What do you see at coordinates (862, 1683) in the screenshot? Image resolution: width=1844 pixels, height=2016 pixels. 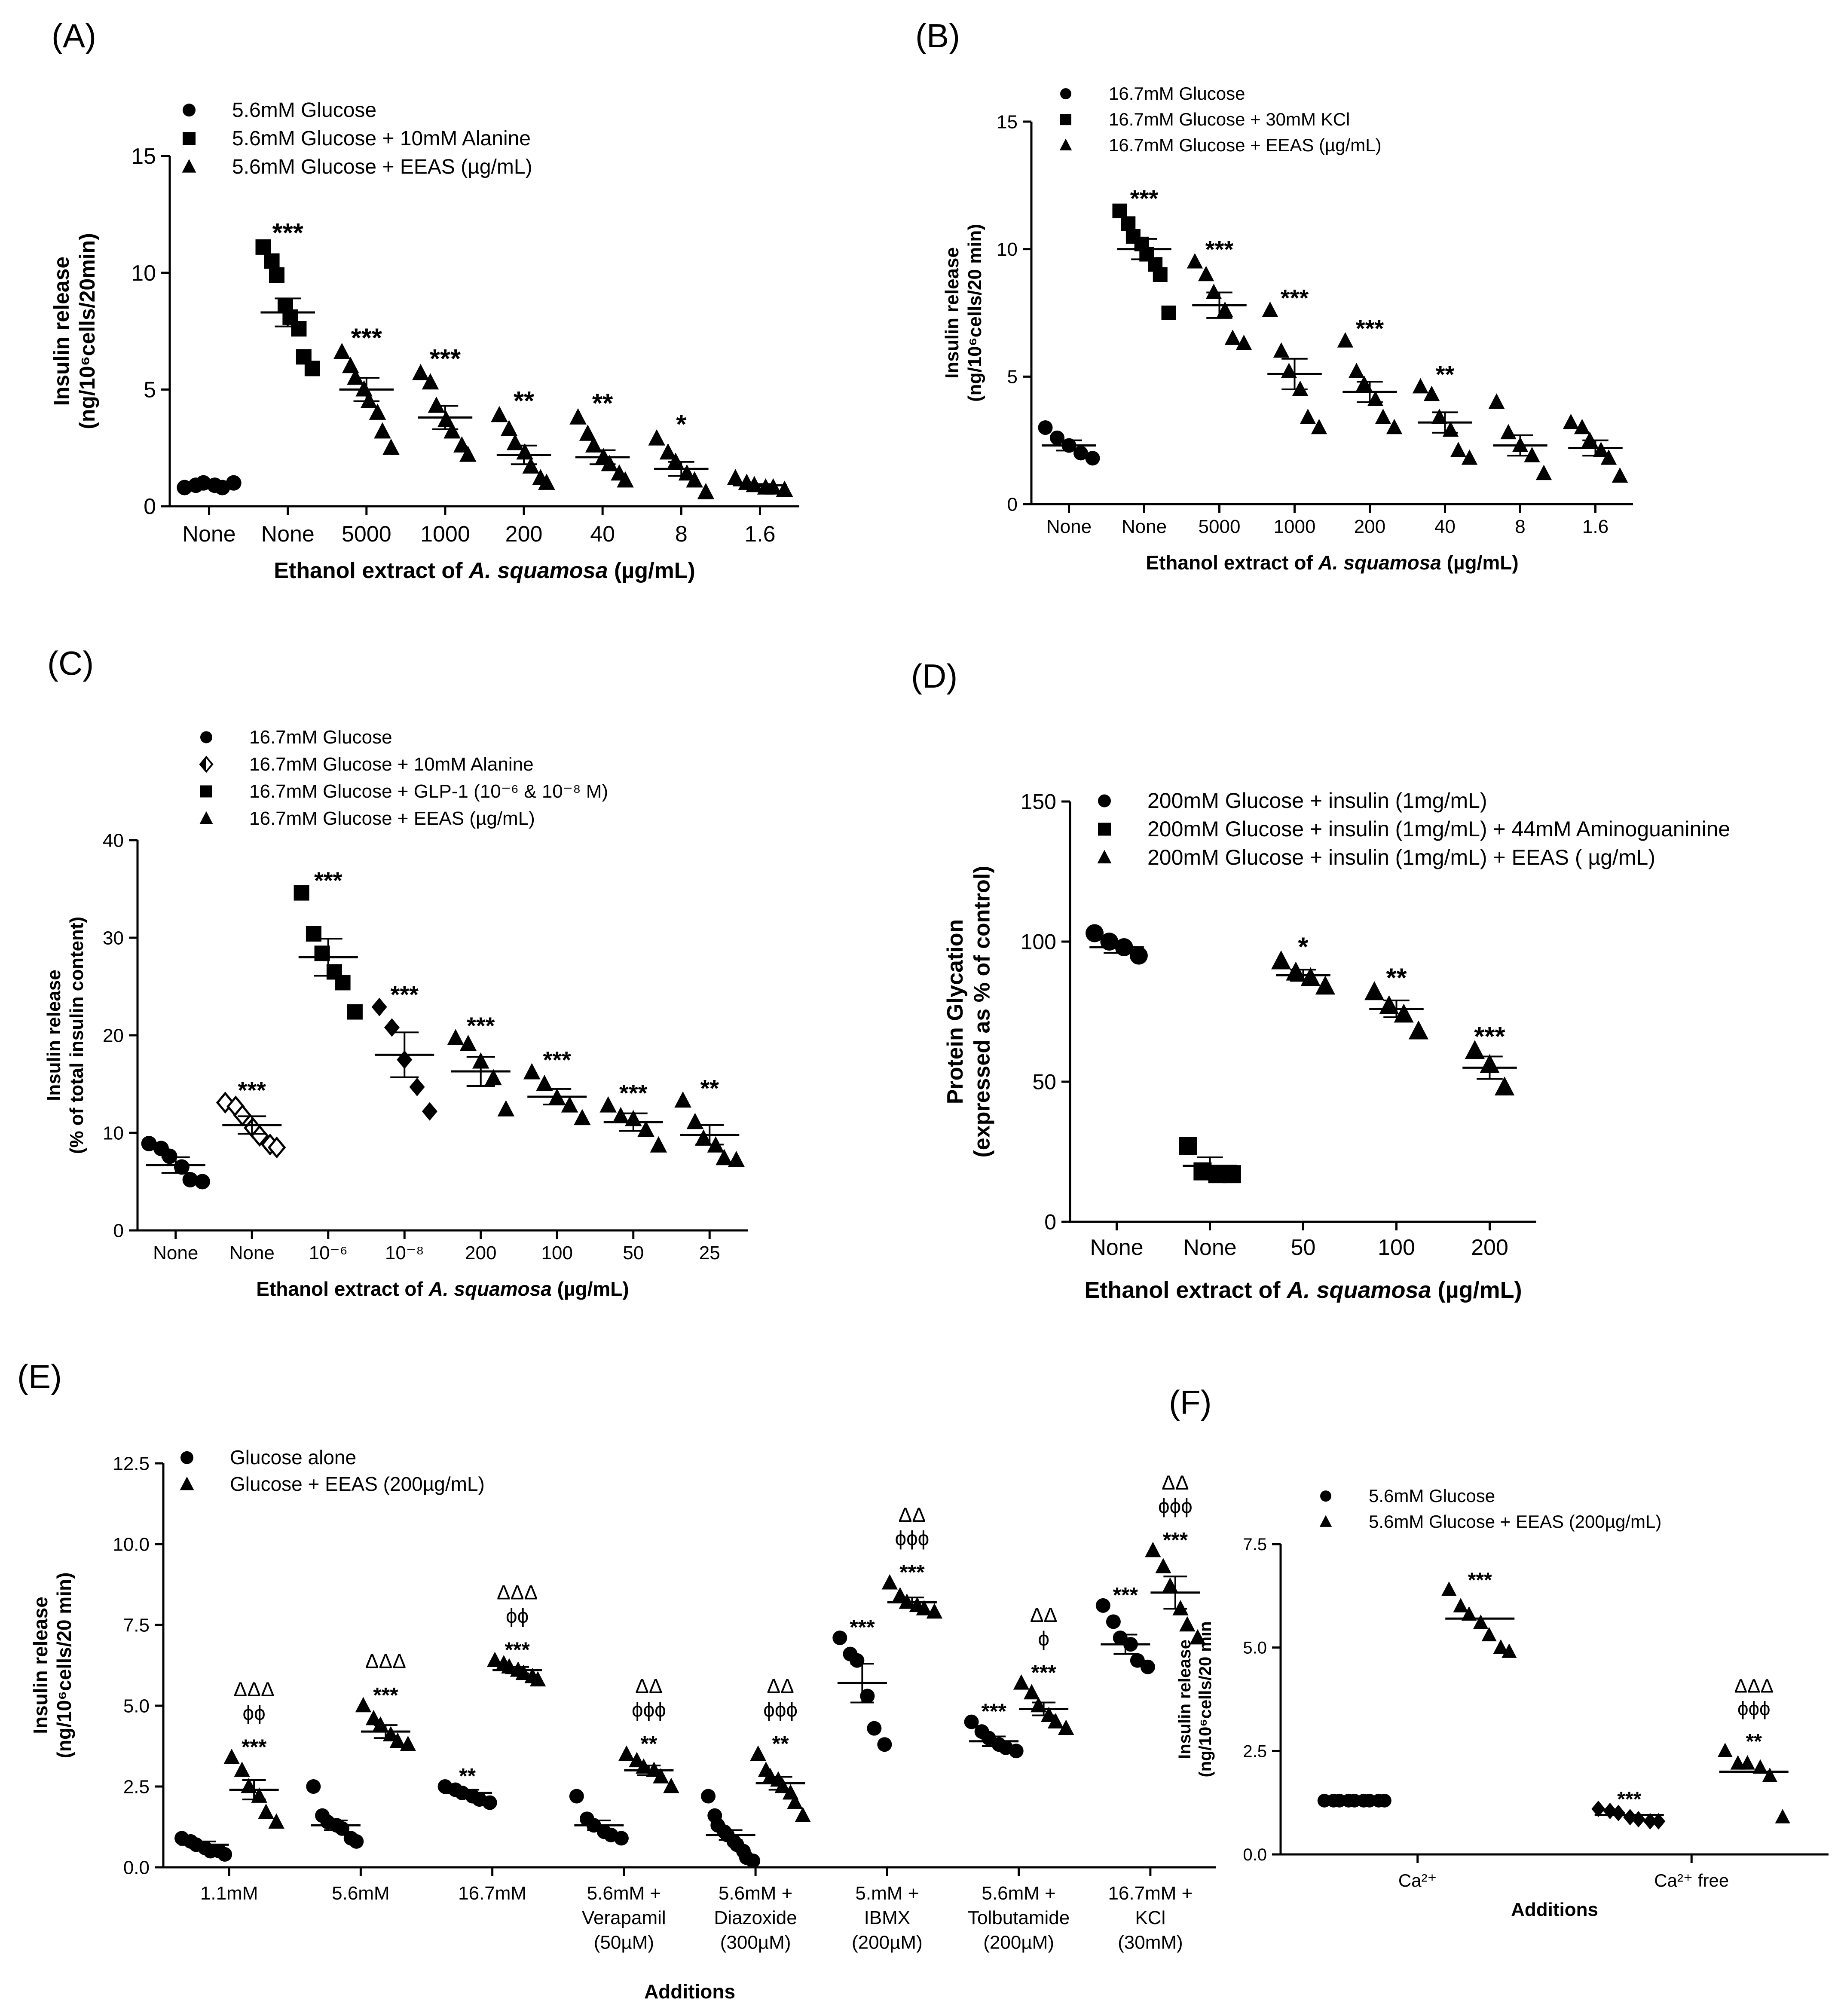 I see `panel-e-group: ***` at bounding box center [862, 1683].